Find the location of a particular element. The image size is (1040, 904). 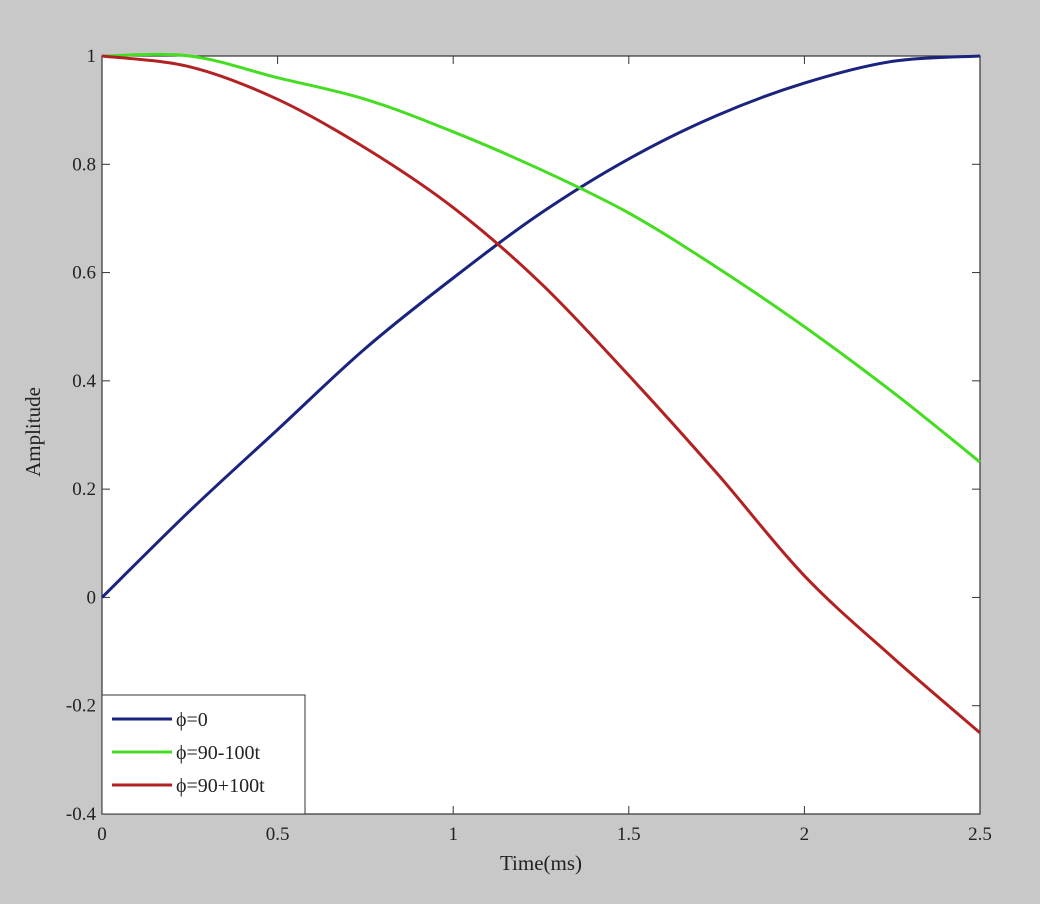

legend-box is located at coordinates (203, 754).